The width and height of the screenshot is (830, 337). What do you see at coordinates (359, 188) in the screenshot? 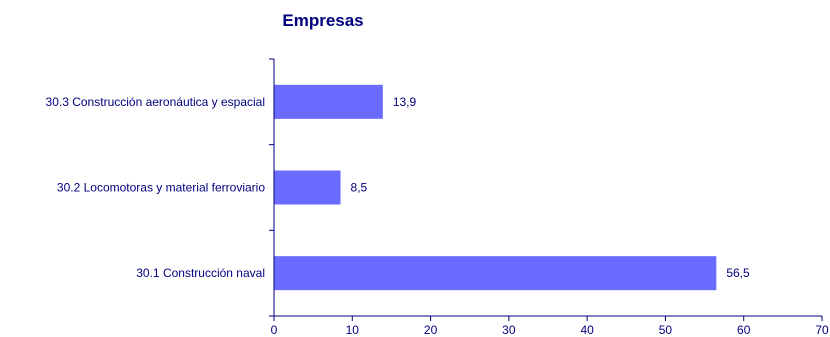
I see `data-label-2: 8,5` at bounding box center [359, 188].